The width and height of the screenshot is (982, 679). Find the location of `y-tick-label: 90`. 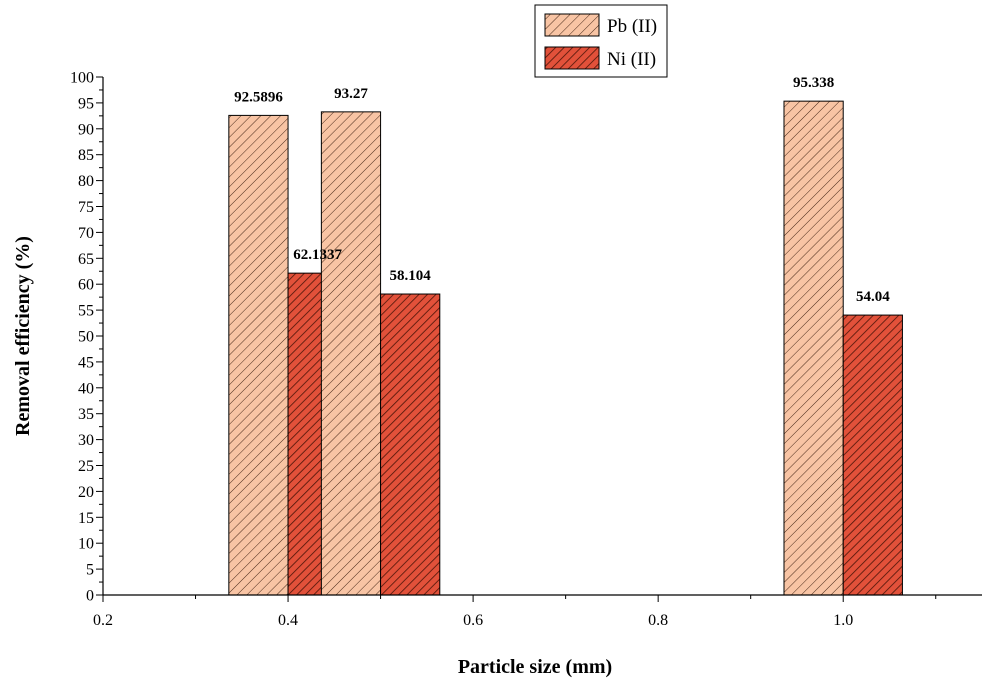

y-tick-label: 90 is located at coordinates (86, 129).